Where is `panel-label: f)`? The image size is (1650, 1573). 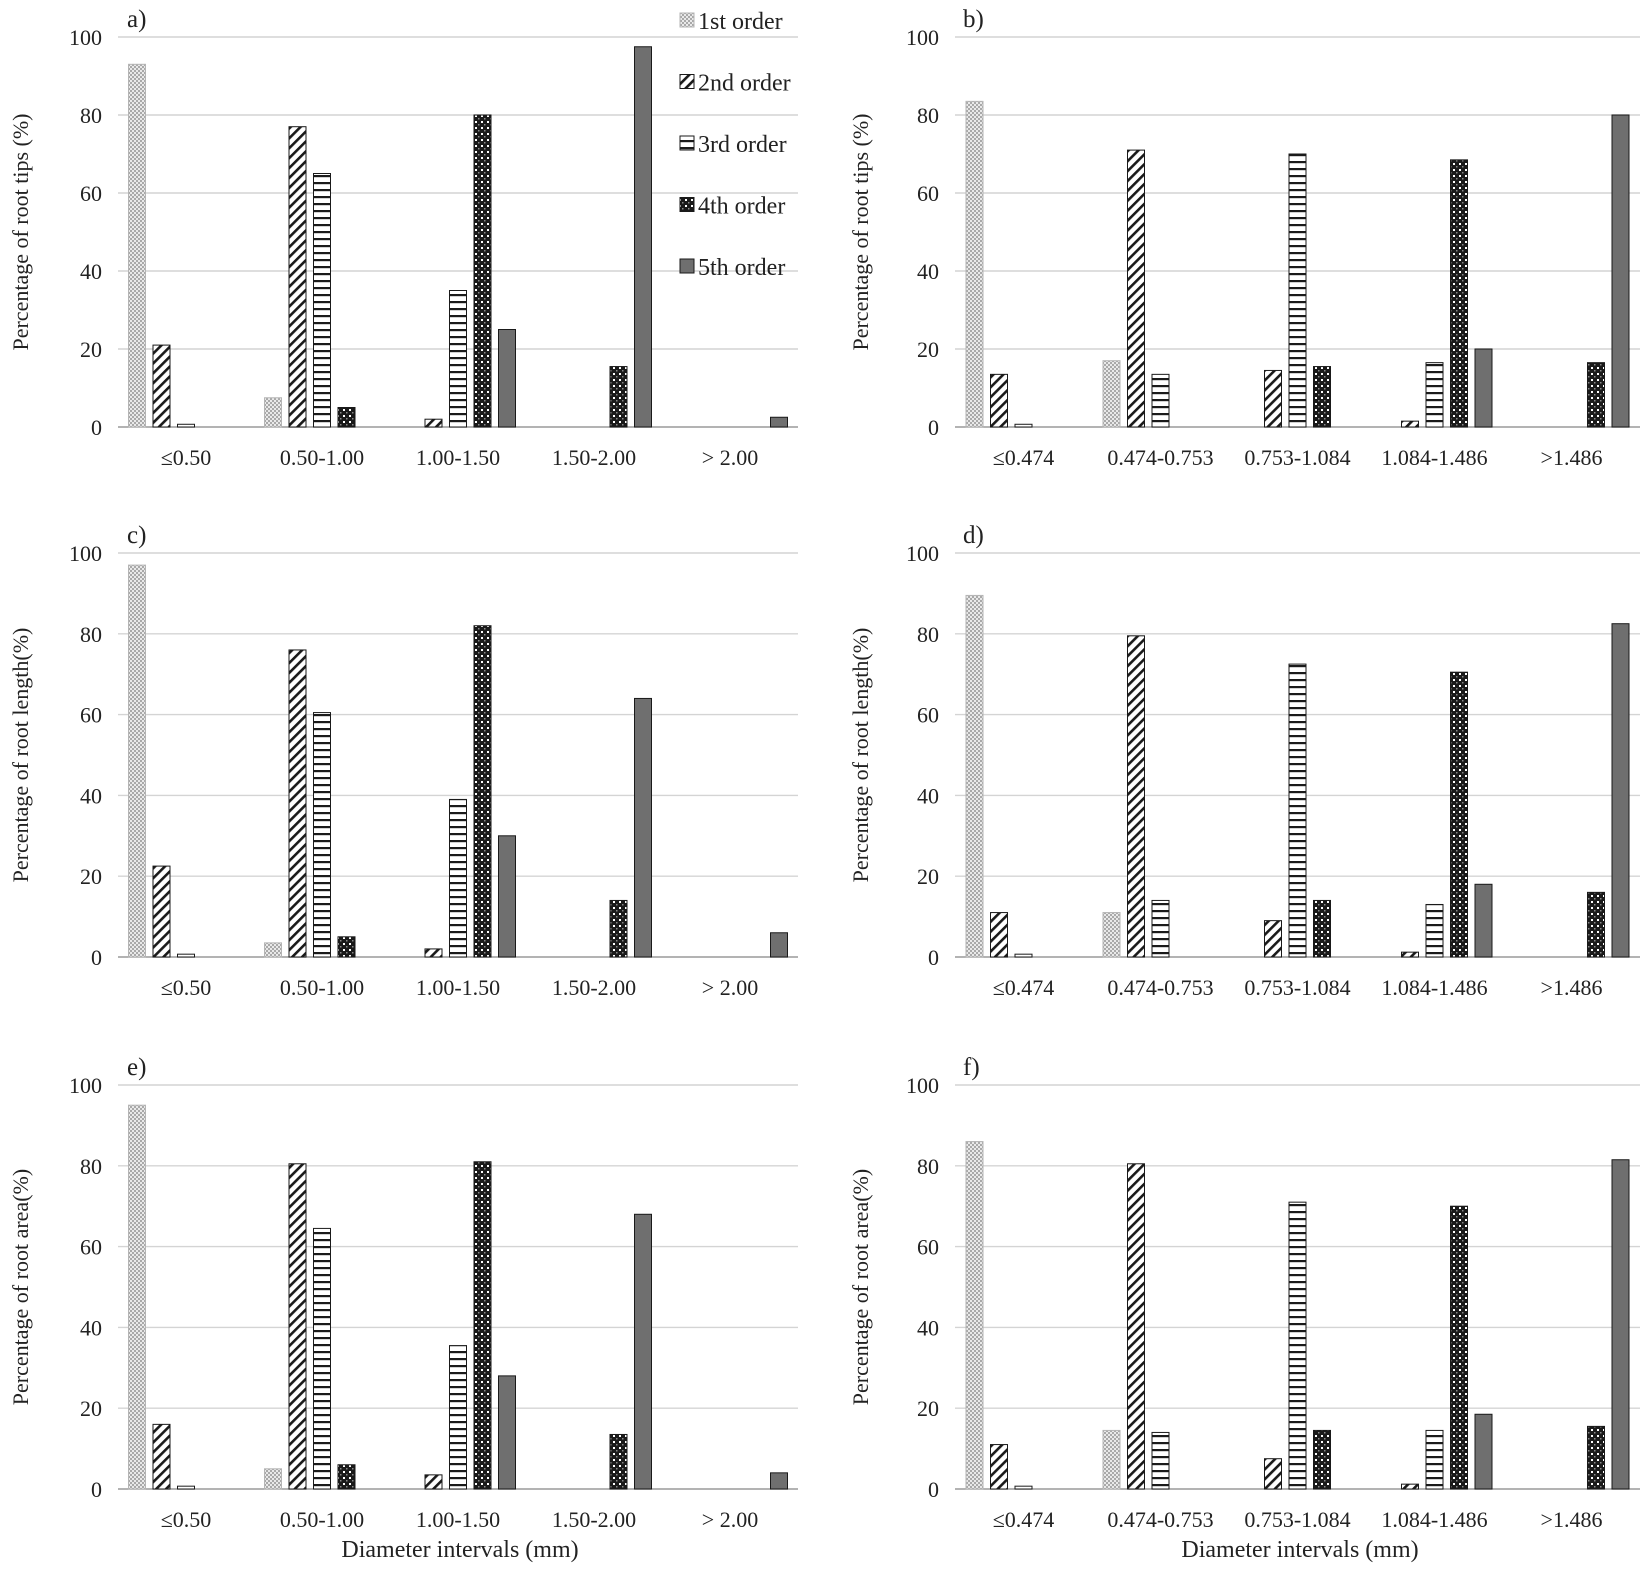 panel-label: f) is located at coordinates (971, 1067).